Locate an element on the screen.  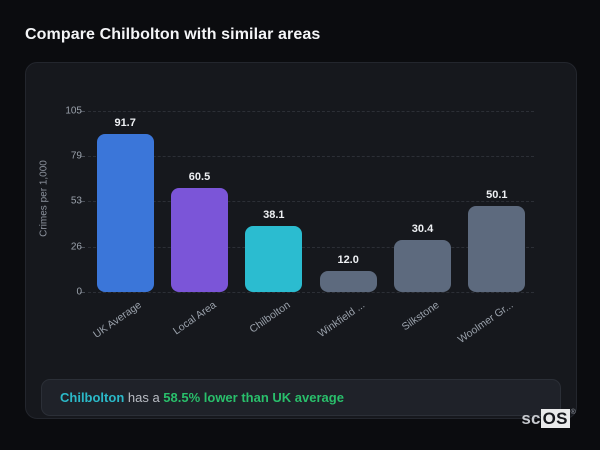
bar-value-label: 12.0 is located at coordinates (348, 260).